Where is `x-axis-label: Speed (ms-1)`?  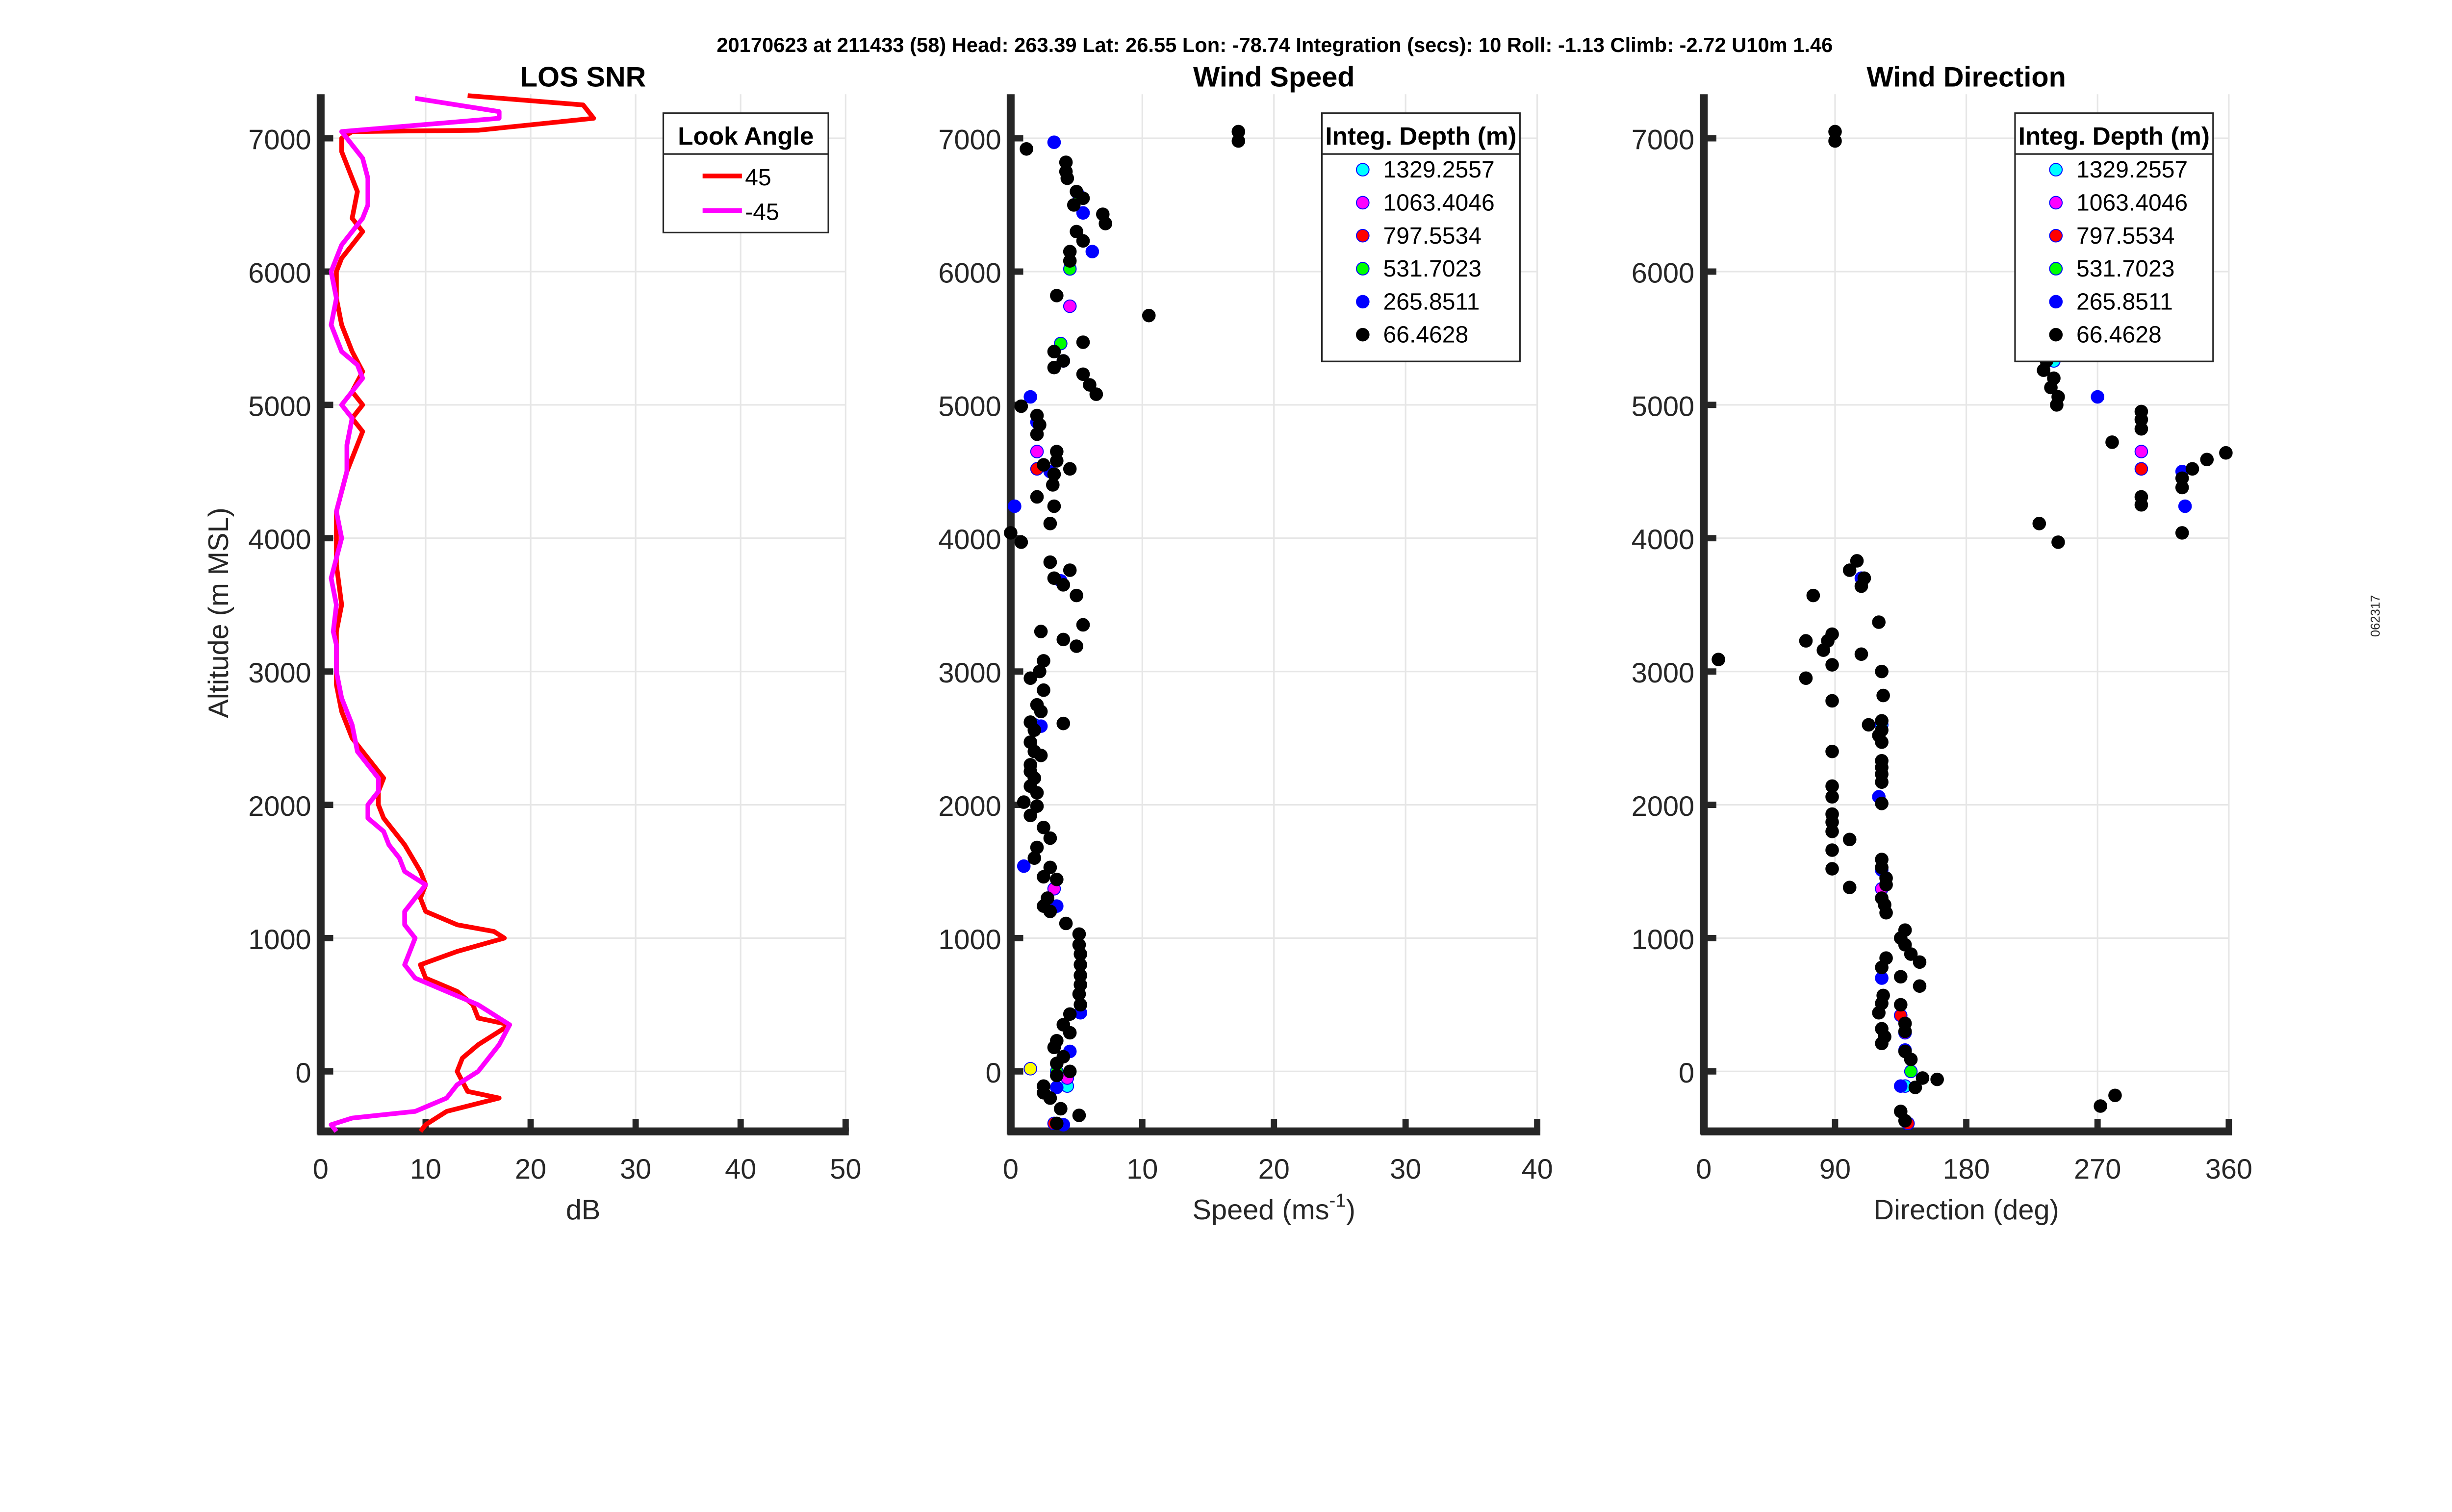 x-axis-label: Speed (ms-1) is located at coordinates (1274, 1208).